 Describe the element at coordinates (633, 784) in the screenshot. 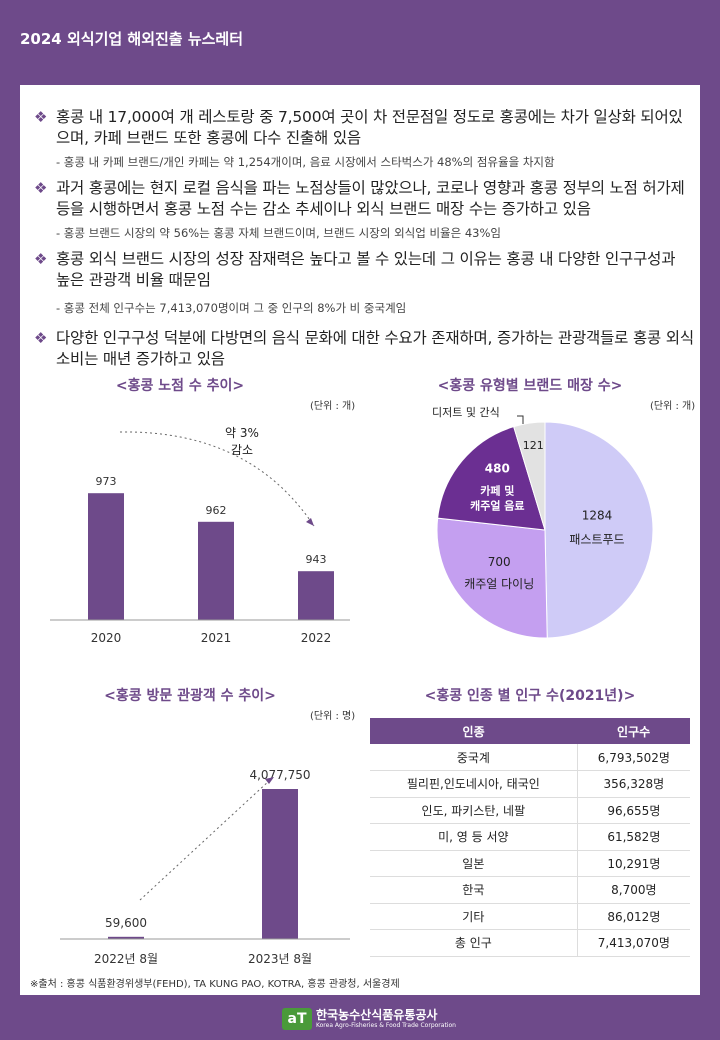

I see `population-cell: 356,328명` at that location.